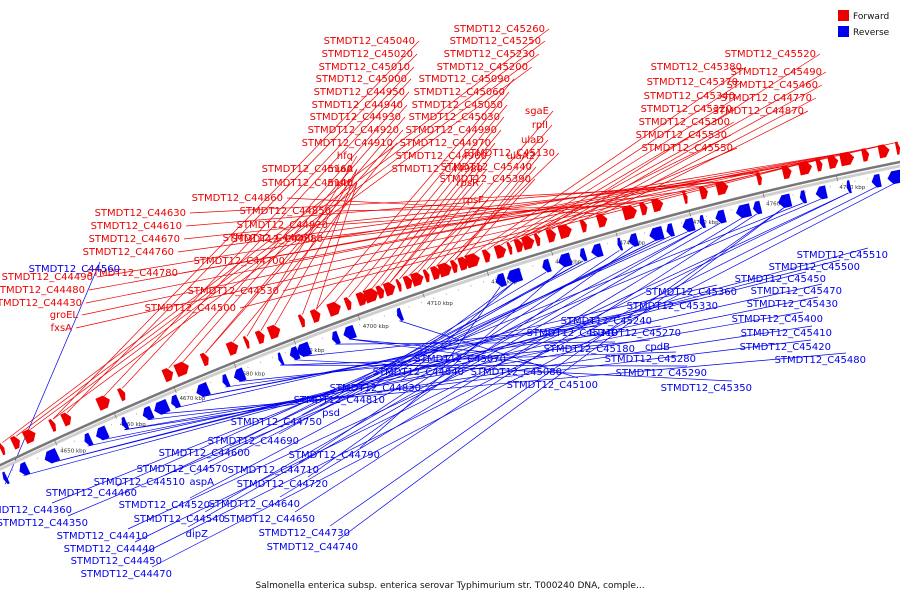 The width and height of the screenshot is (900, 600). I want to click on reverse-gene-label: STMDT12_C44360, so click(36, 510).